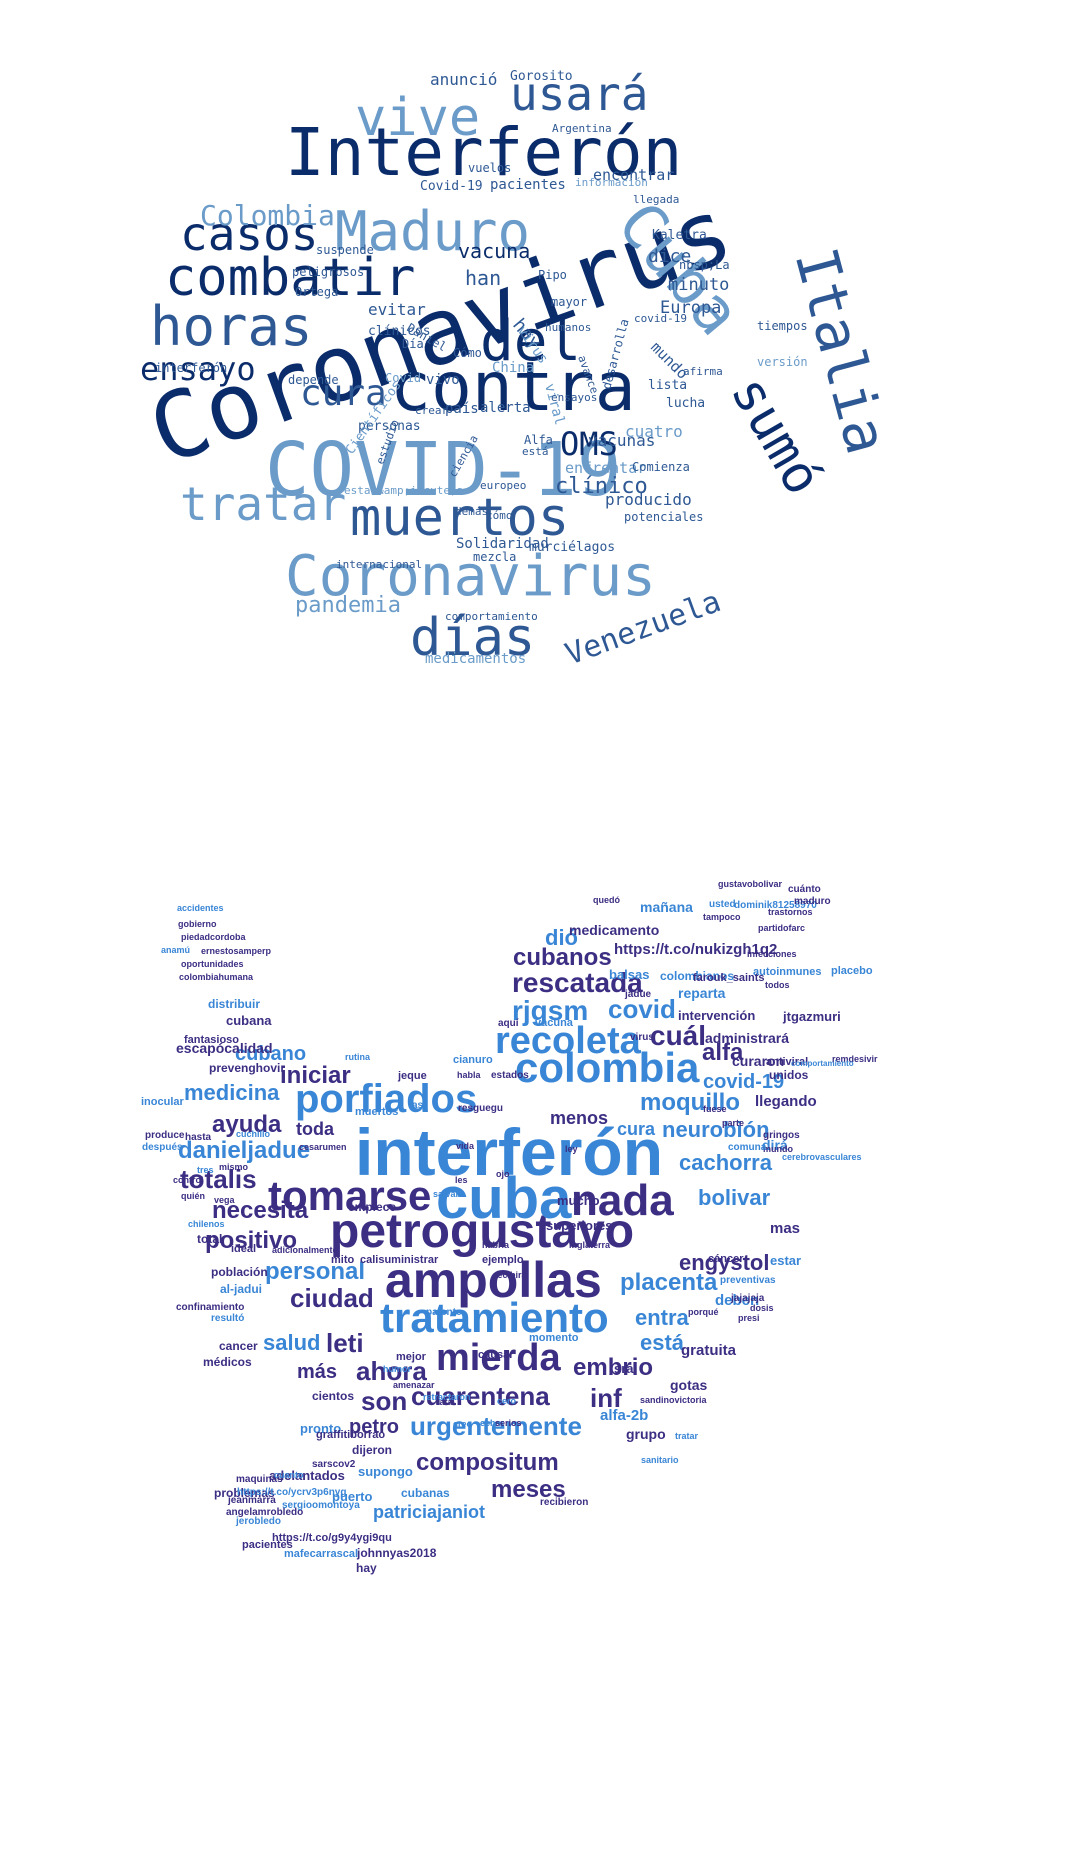  I want to click on bird-cloud-word-ampollas: ampollas, so click(493, 1280).